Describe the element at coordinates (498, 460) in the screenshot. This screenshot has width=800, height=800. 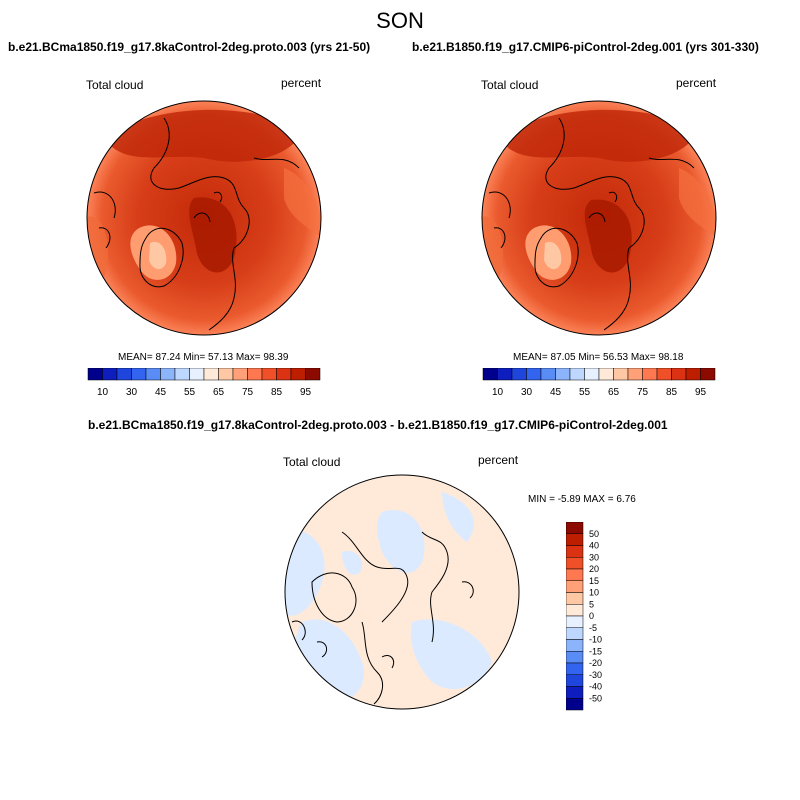
I see `diff-units-label: percent` at that location.